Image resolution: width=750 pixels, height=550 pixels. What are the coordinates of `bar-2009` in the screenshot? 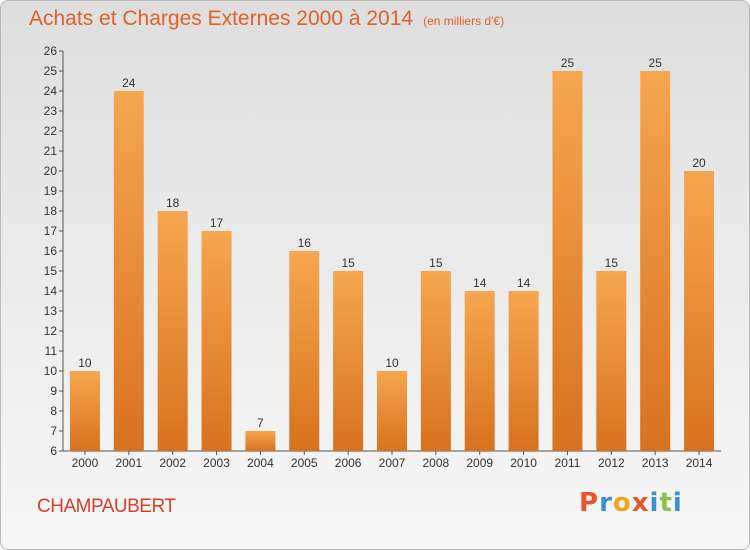 It's located at (479, 371).